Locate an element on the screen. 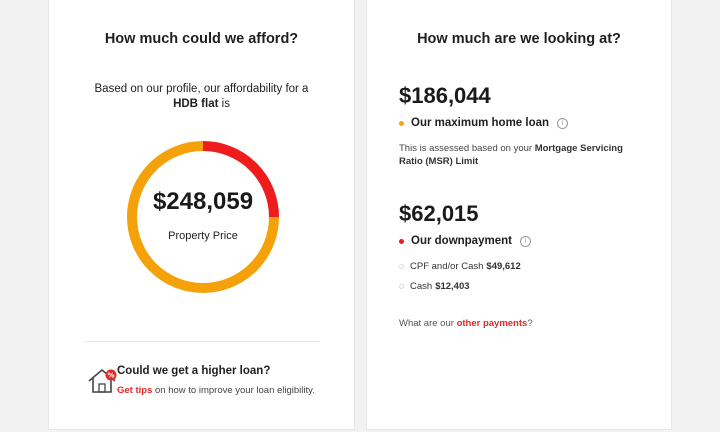  cpf-cash-value: $49,612 is located at coordinates (503, 266).